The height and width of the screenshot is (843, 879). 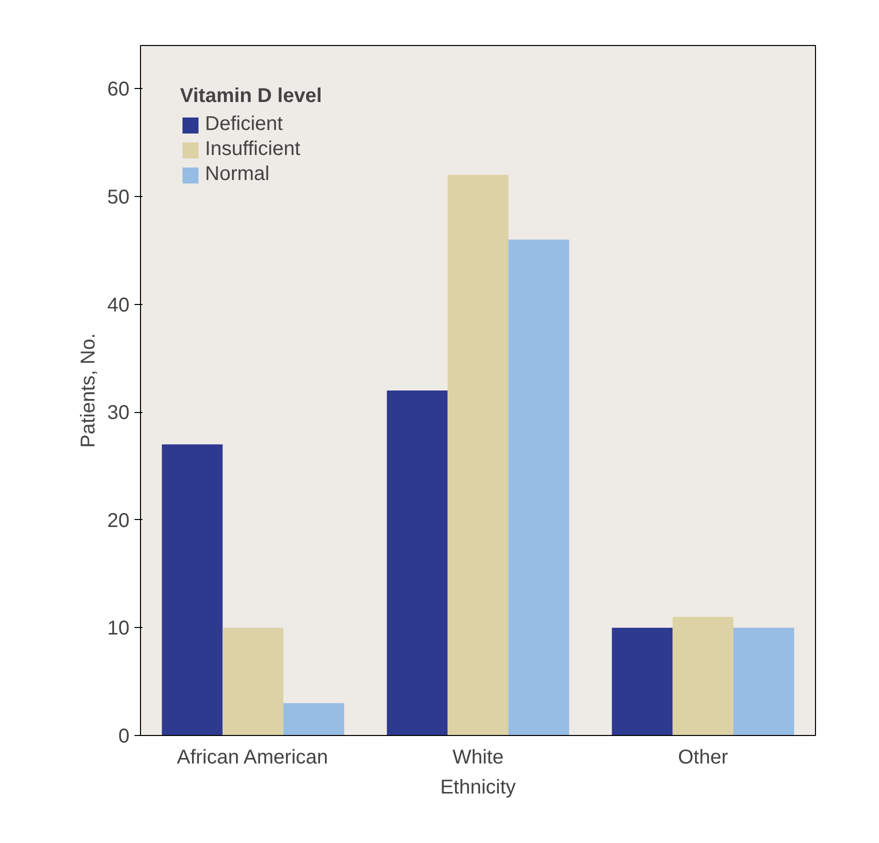 I want to click on y-tick-label: 50, so click(x=118, y=197).